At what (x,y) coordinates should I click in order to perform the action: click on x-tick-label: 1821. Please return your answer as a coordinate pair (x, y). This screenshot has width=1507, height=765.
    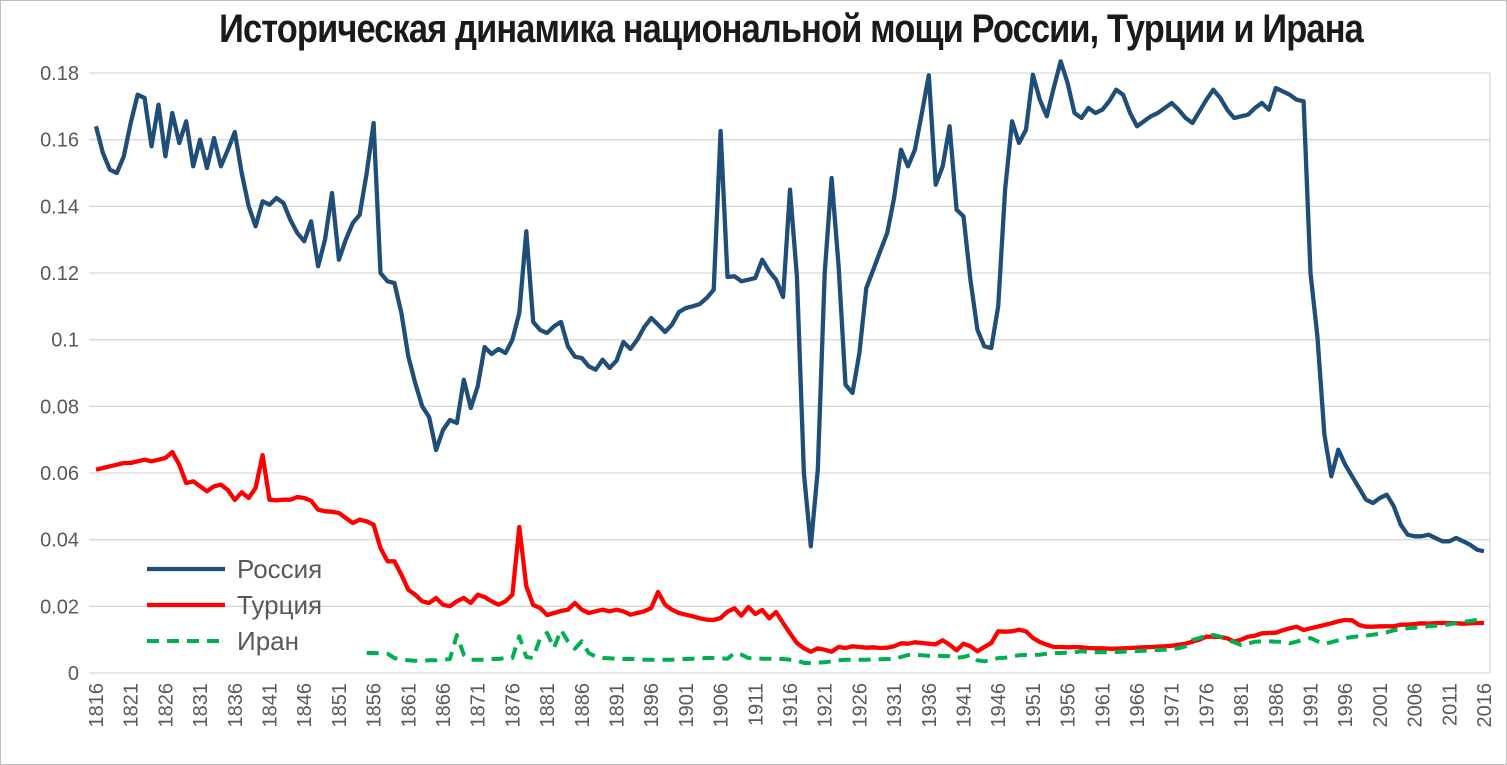
    Looking at the image, I should click on (132, 705).